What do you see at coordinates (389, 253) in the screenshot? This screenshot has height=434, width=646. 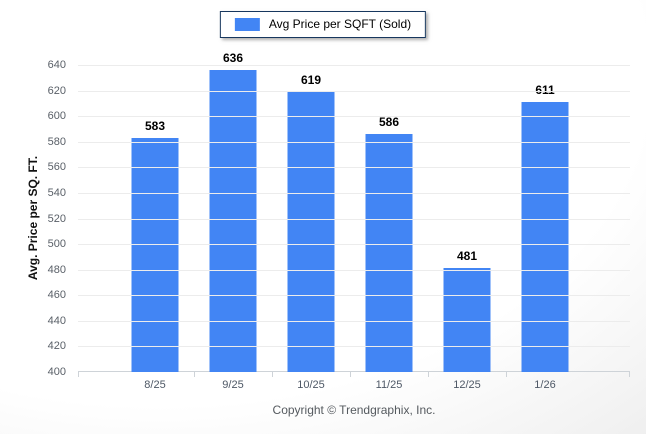 I see `bar-11/25` at bounding box center [389, 253].